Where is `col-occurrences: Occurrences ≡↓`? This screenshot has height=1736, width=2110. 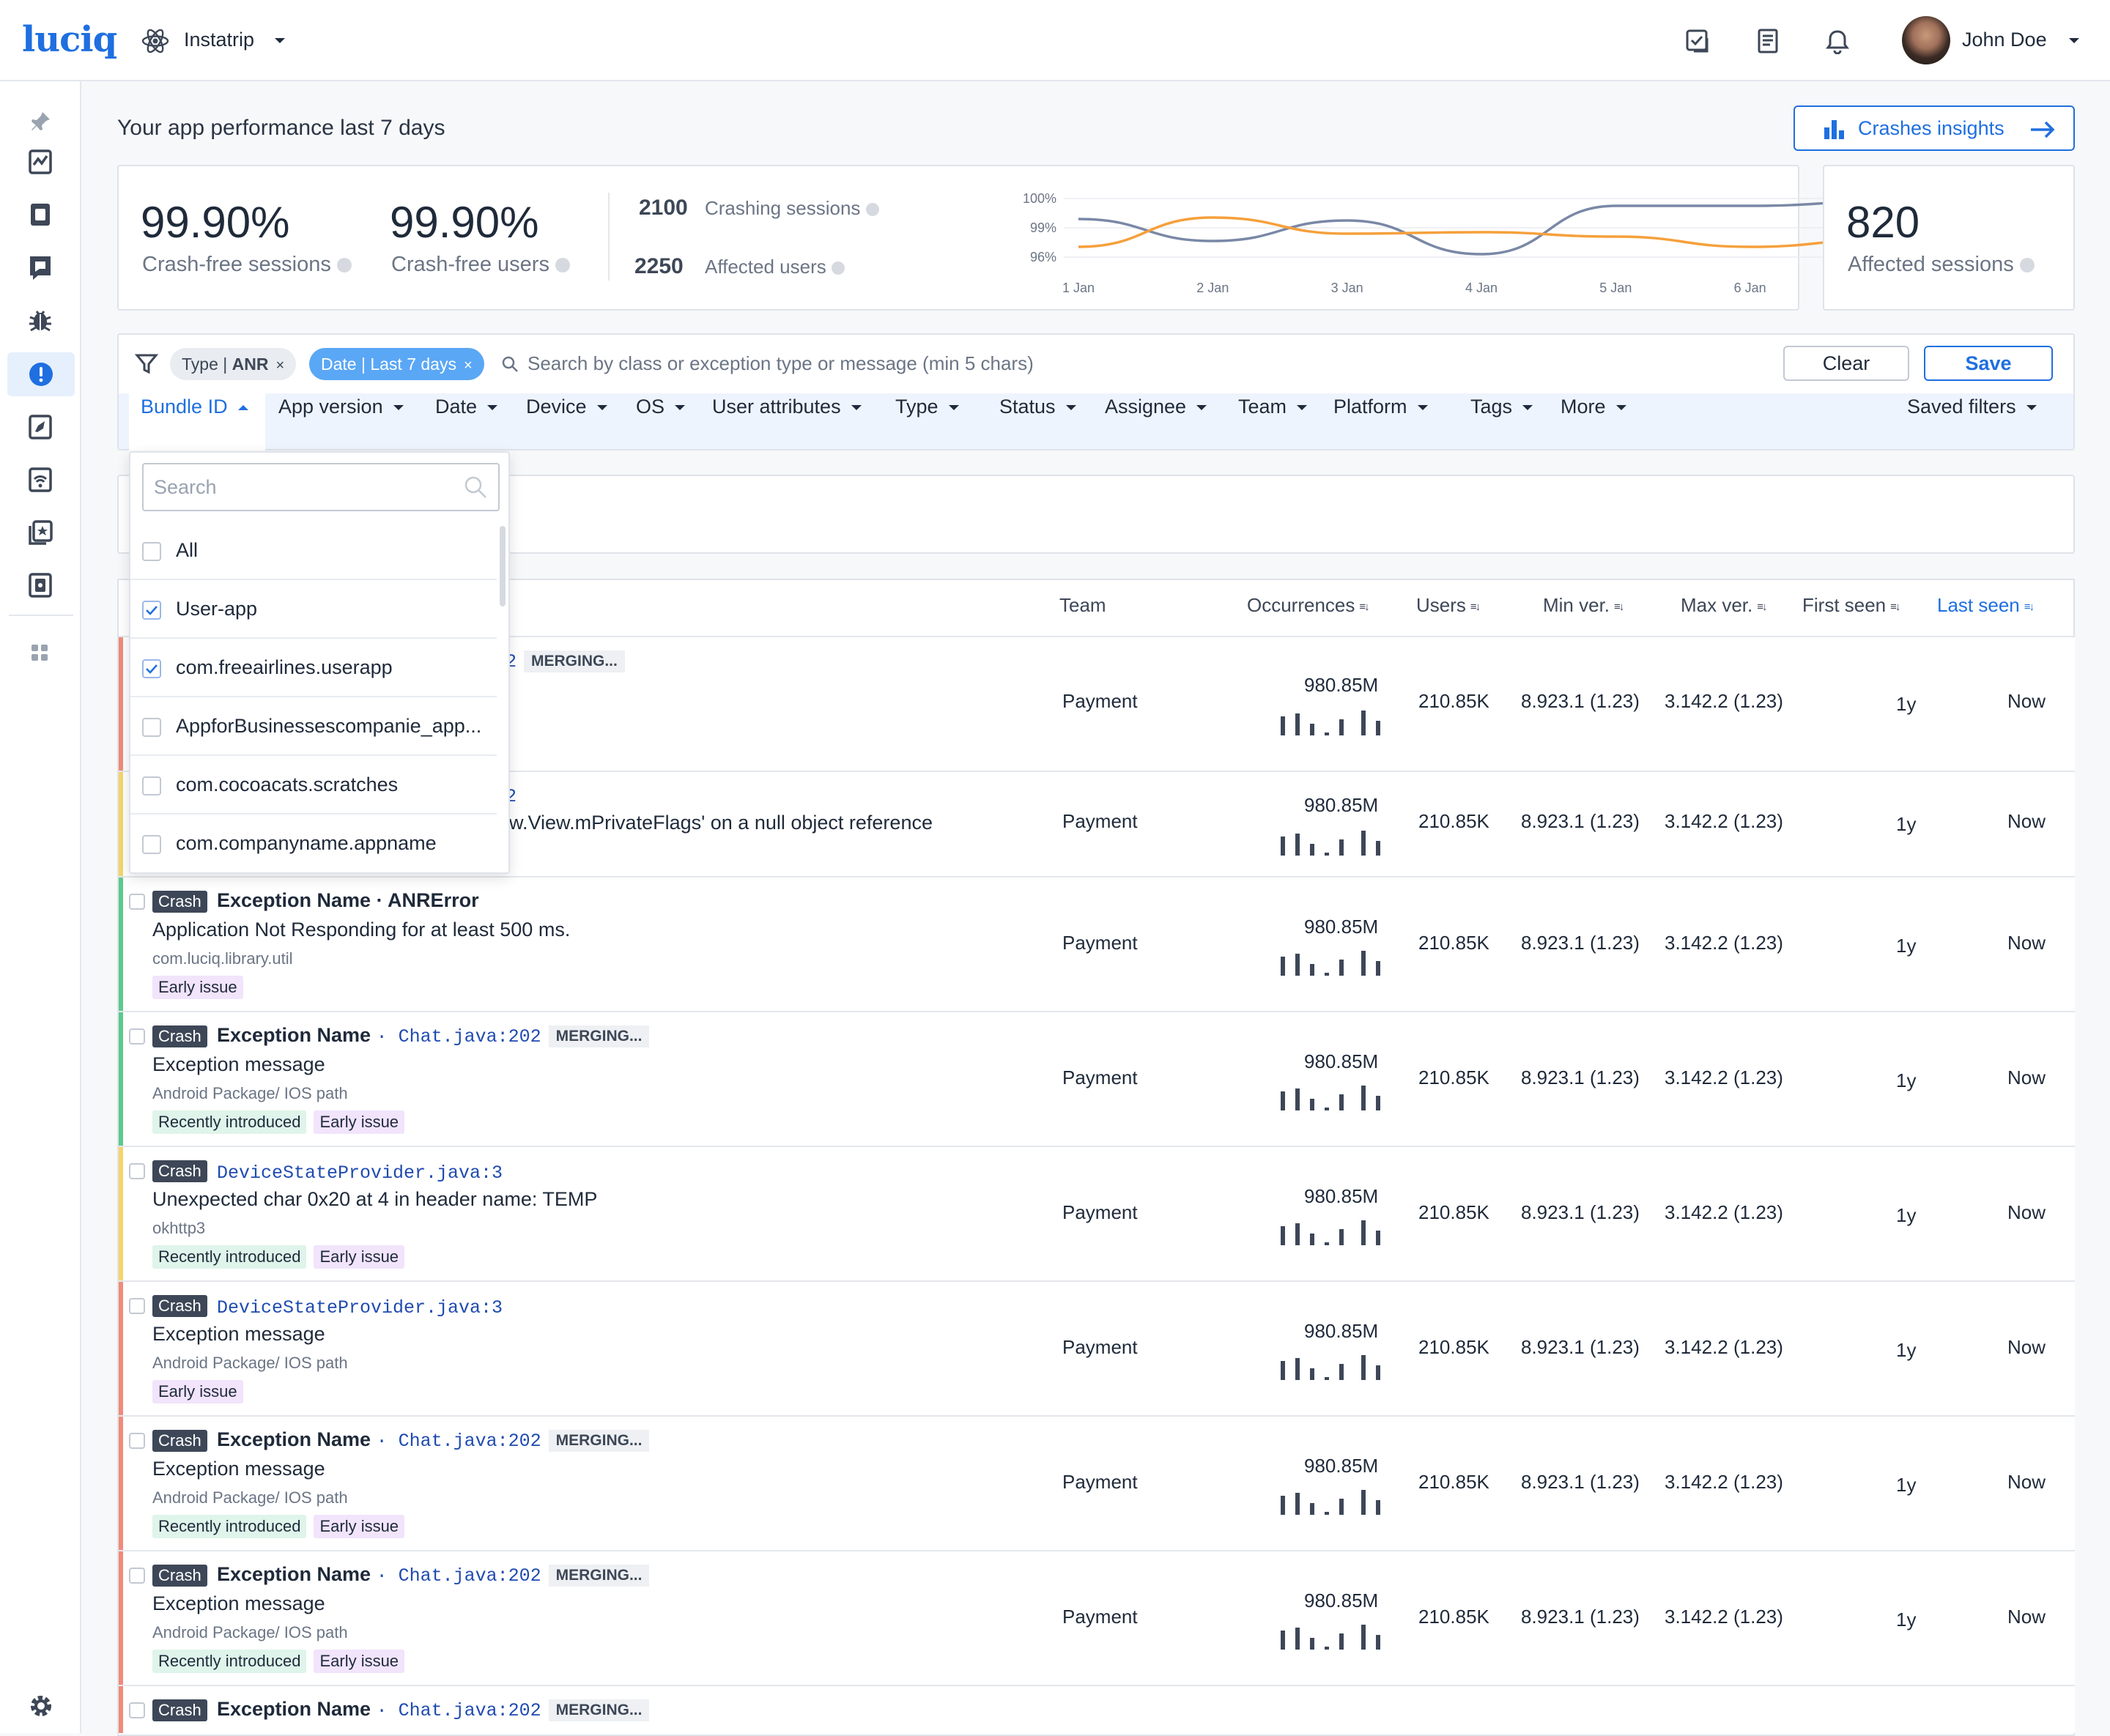 col-occurrences: Occurrences ≡↓ is located at coordinates (1308, 605).